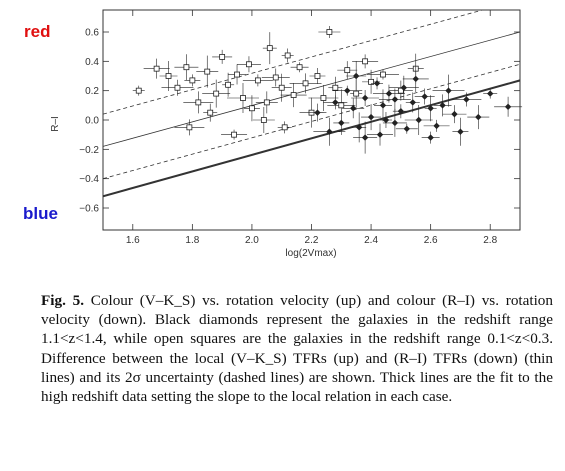 The height and width of the screenshot is (471, 565). I want to click on y-tick-label: 0.4, so click(92, 62).